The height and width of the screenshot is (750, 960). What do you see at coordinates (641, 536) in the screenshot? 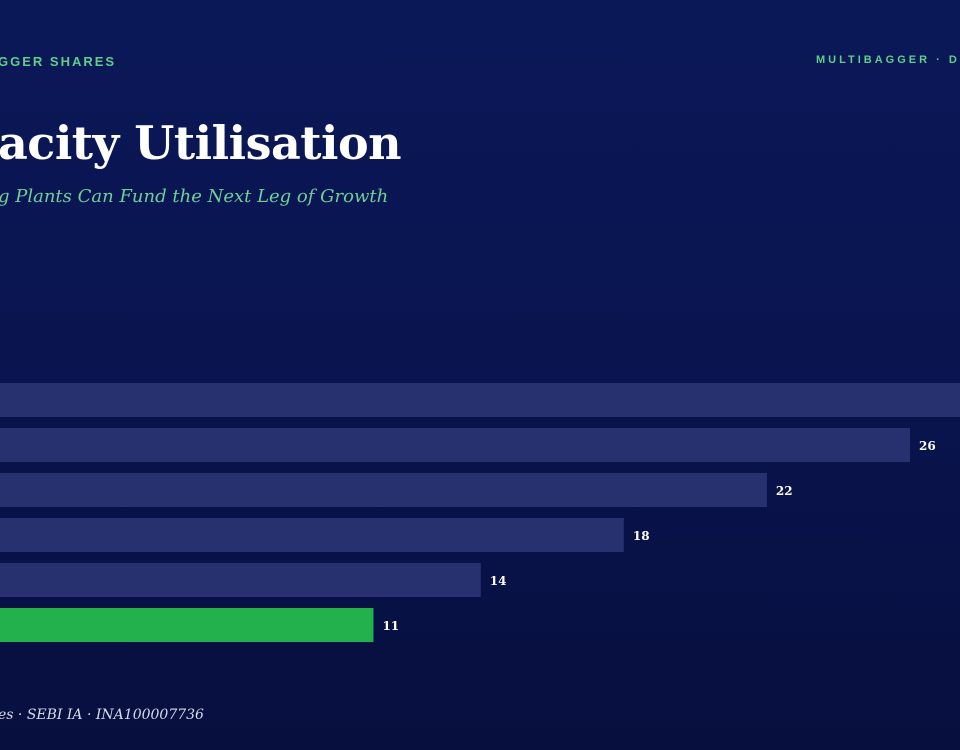
I see `bar-value-label-3: 18` at bounding box center [641, 536].